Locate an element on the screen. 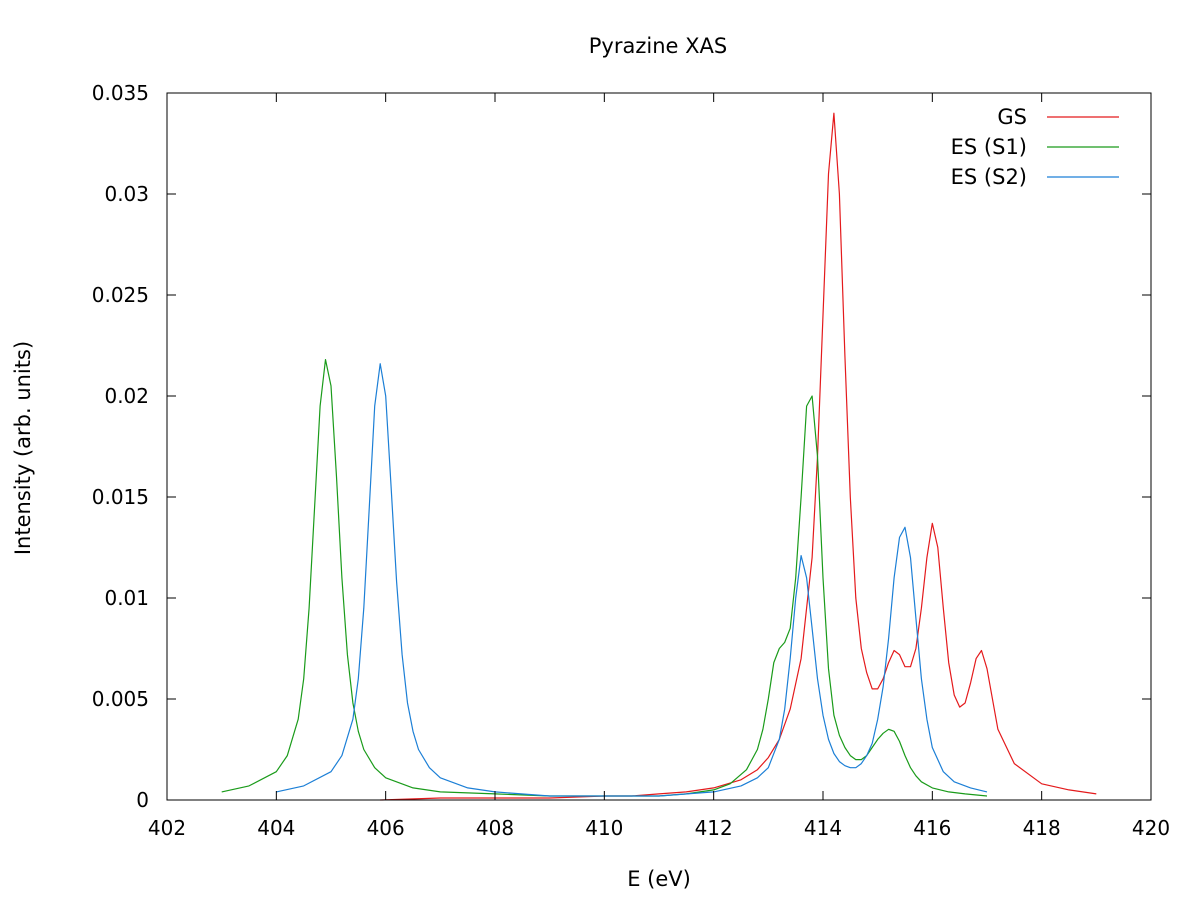 Image resolution: width=1200 pixels, height=900 pixels. x-tick-label: 410 is located at coordinates (604, 828).